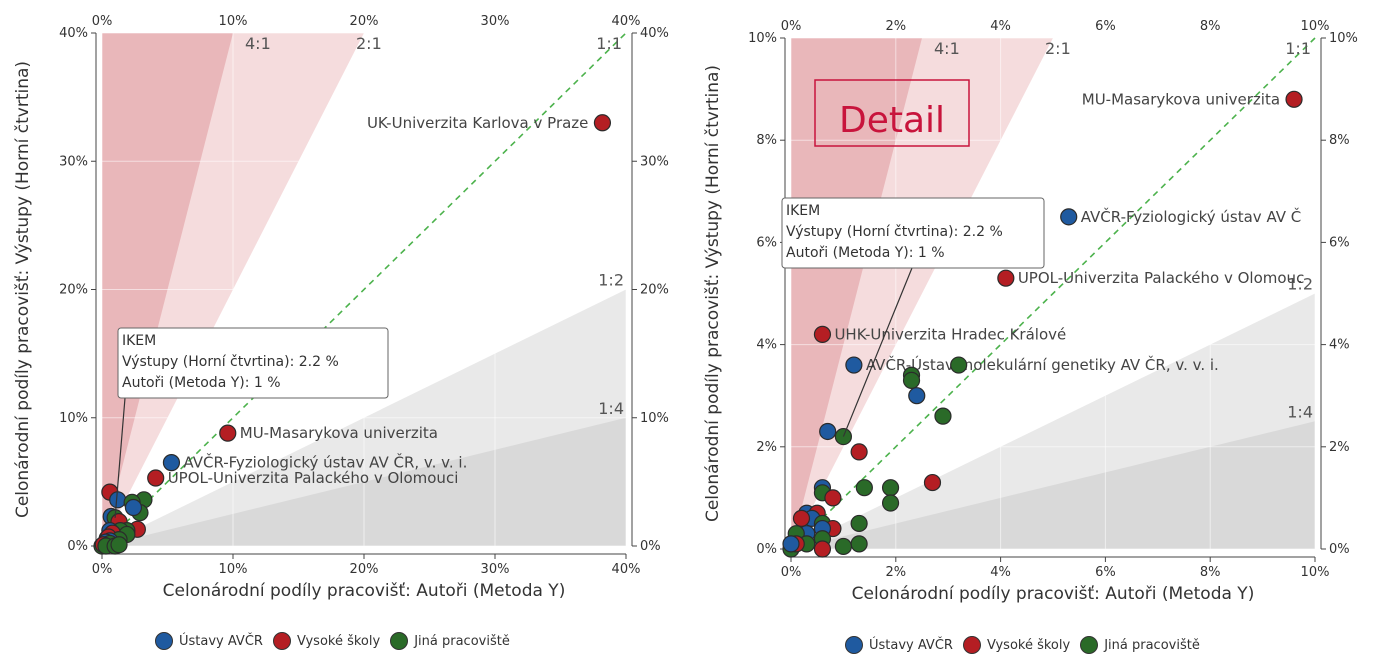  I want to click on point-annotation: UPOL-Univerzita Palackého v Olomouc, so click(1161, 278).